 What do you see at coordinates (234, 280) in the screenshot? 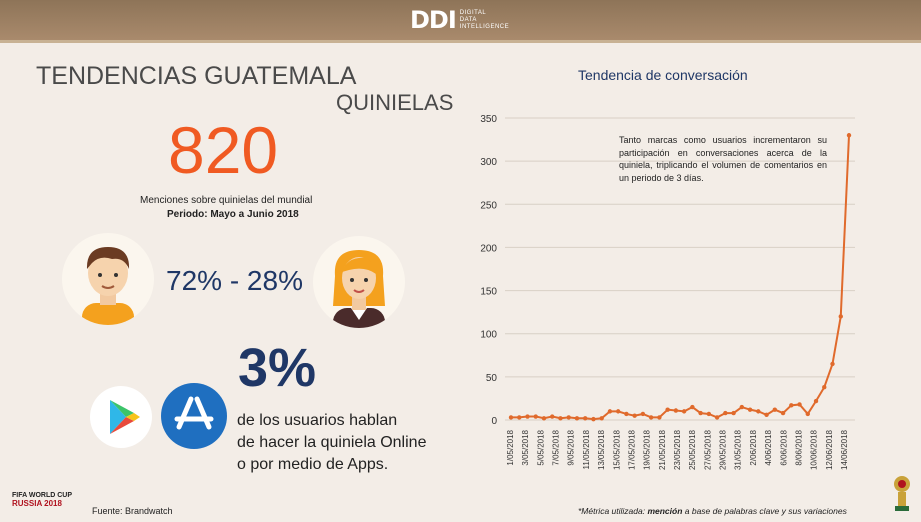
I see `gender-ratio: 72% - 28%` at bounding box center [234, 280].